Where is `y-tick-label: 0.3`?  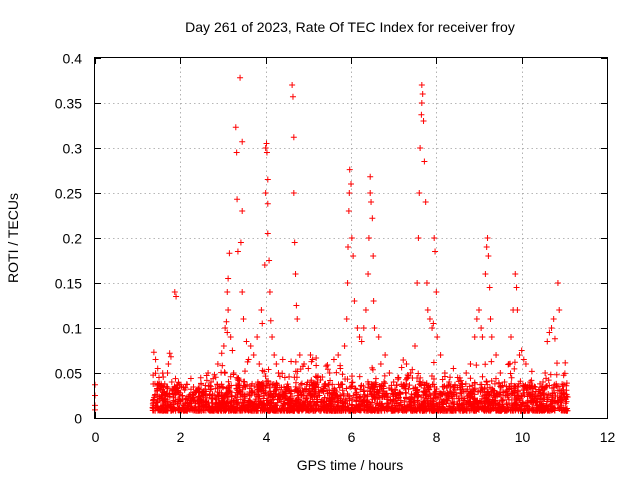 y-tick-label: 0.3 is located at coordinates (73, 149).